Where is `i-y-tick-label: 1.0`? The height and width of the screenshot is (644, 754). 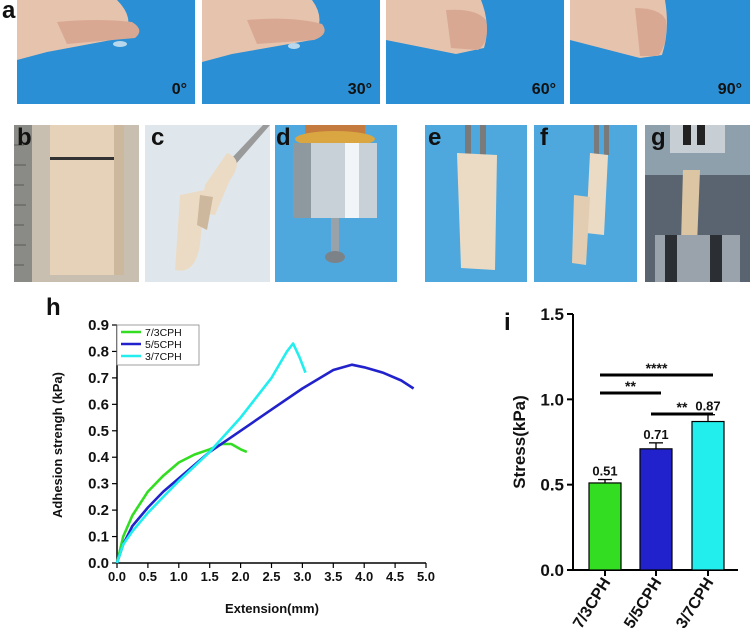
i-y-tick-label: 1.0 is located at coordinates (552, 399).